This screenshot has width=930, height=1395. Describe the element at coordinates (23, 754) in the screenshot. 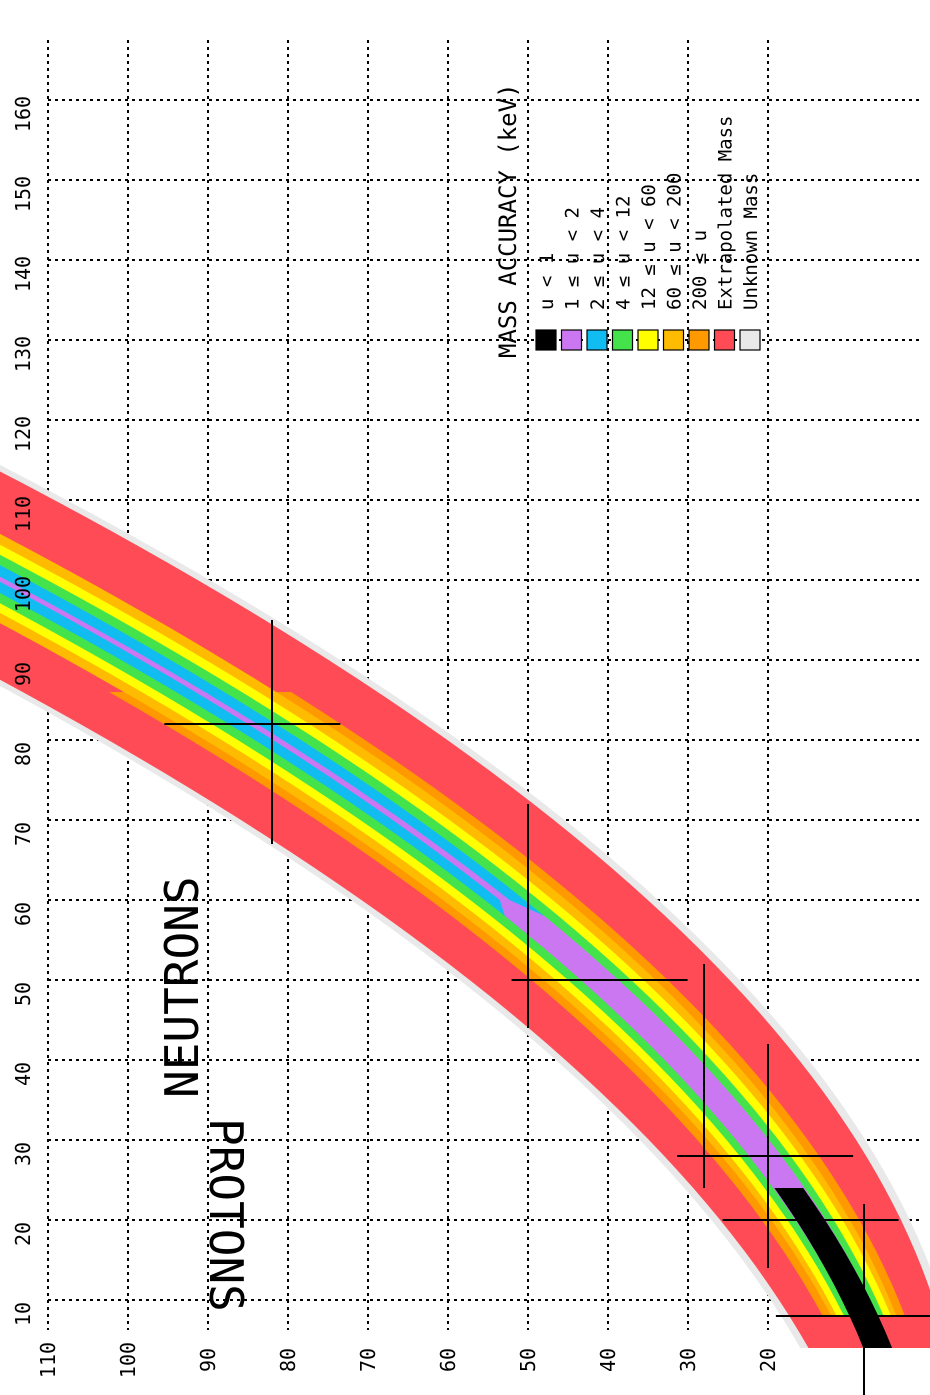

I see `x-tick-label: 80` at that location.